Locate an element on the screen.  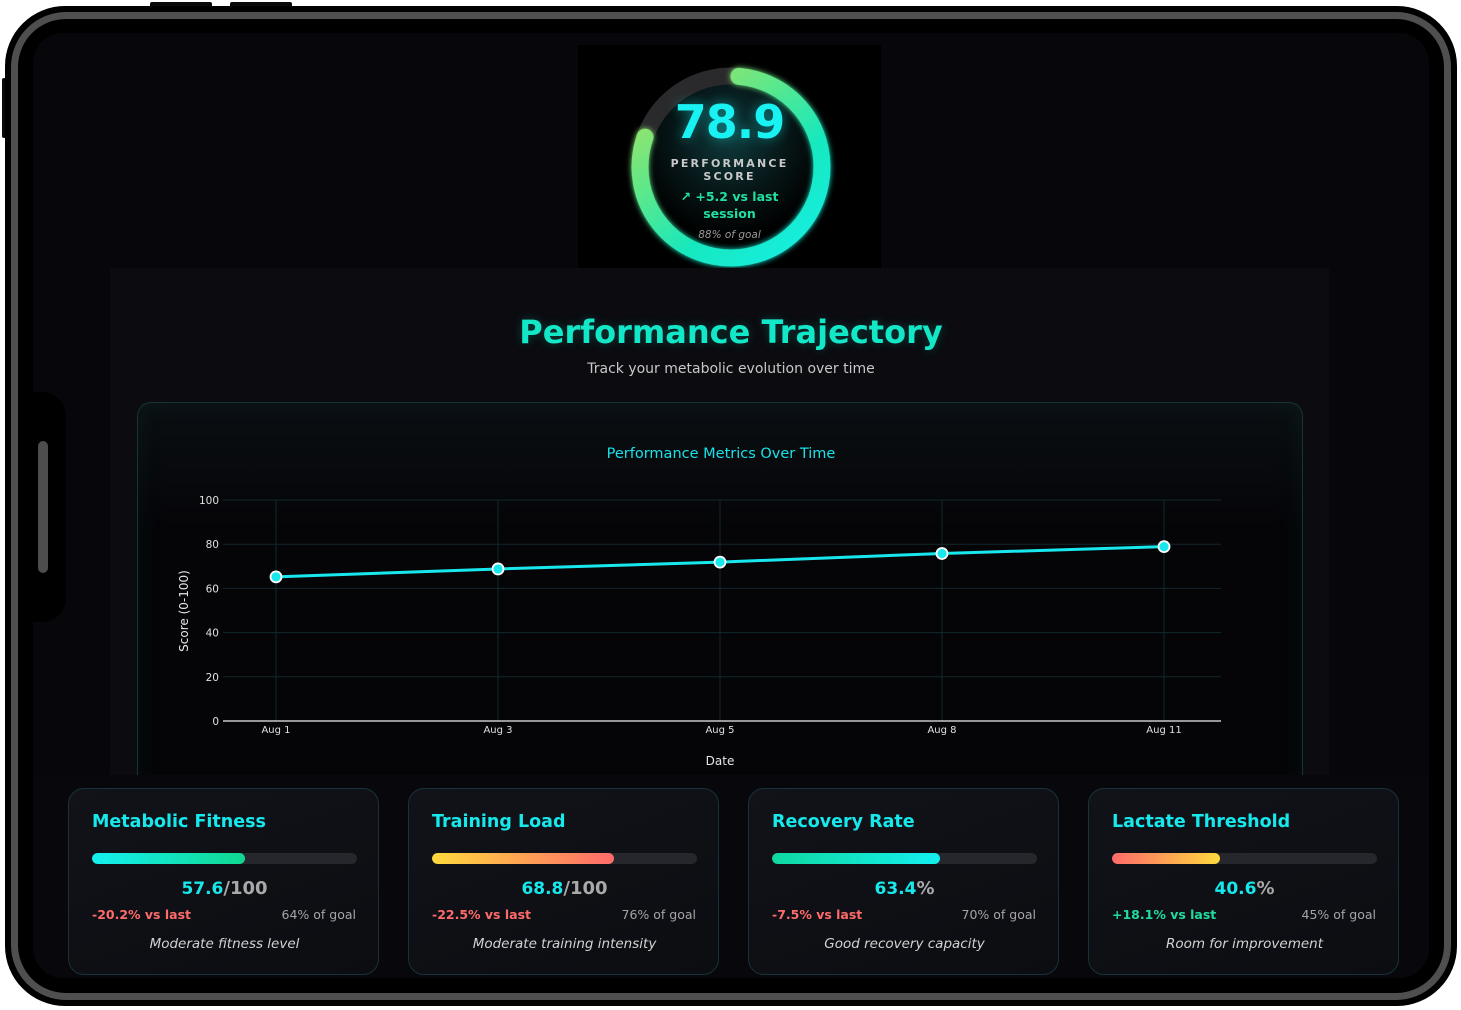
x-tick-label: Aug 8 is located at coordinates (941, 730).